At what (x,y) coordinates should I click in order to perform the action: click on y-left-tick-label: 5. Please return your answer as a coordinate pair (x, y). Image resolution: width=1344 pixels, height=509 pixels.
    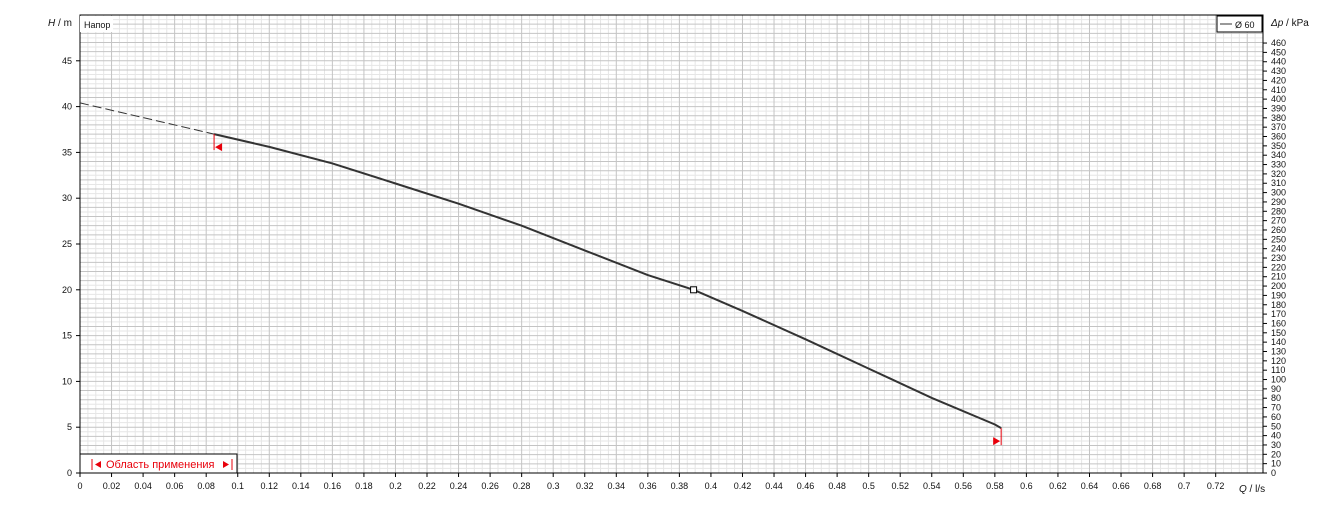
    Looking at the image, I should click on (69, 427).